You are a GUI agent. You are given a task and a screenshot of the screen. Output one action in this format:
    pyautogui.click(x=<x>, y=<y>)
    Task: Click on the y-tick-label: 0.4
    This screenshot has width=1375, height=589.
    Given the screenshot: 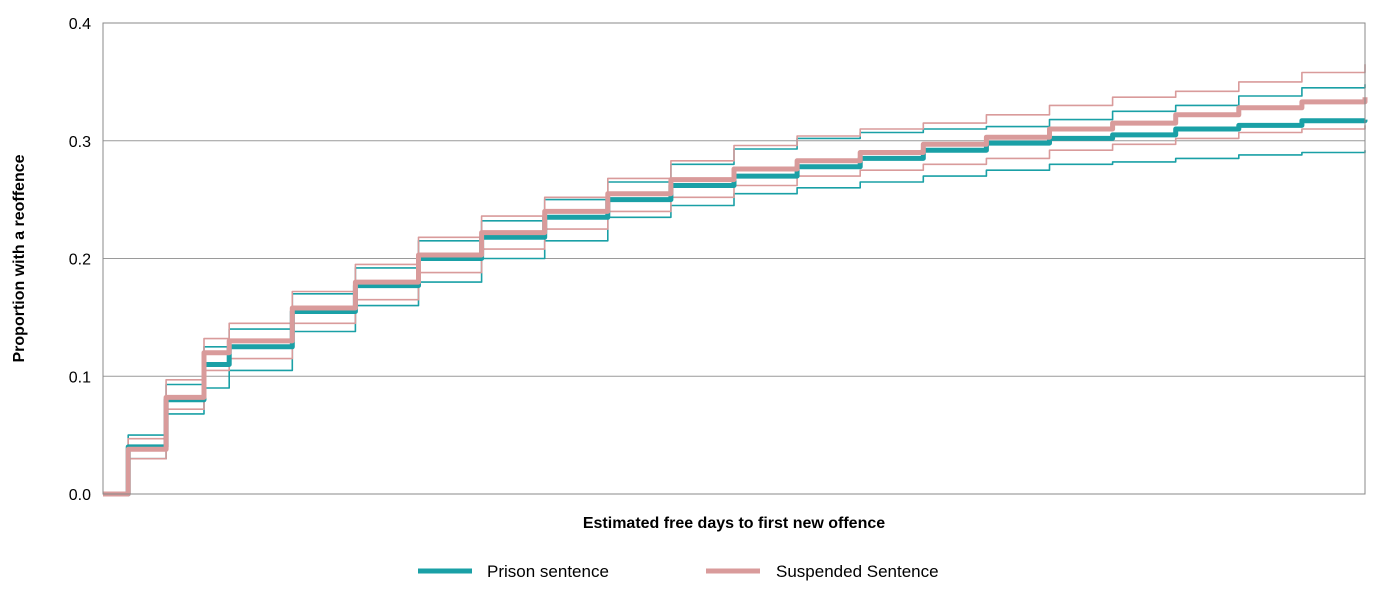 What is the action you would take?
    pyautogui.click(x=80, y=24)
    